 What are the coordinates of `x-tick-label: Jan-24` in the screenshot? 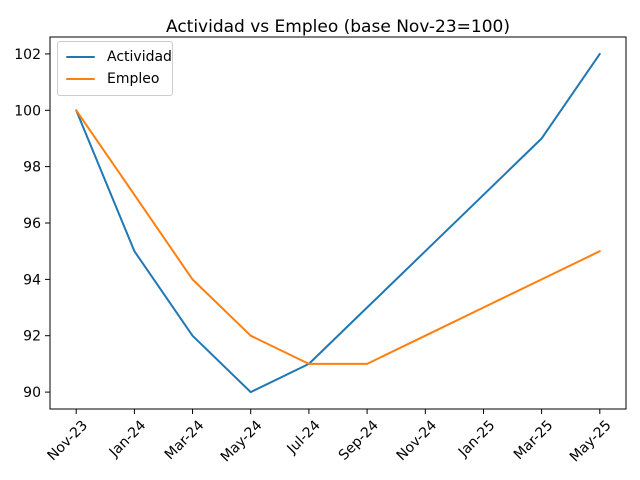 It's located at (128, 439).